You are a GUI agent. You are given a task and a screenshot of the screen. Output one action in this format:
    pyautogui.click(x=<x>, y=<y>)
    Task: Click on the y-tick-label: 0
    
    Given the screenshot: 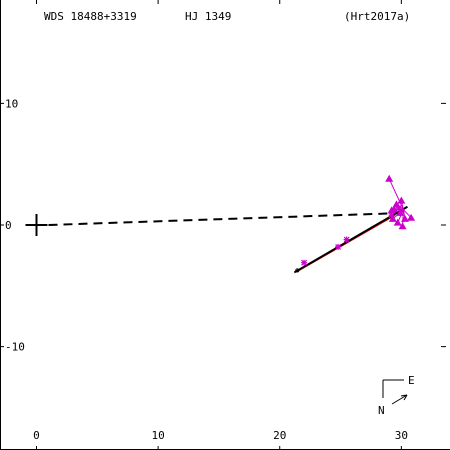 What is the action you would take?
    pyautogui.click(x=8, y=225)
    